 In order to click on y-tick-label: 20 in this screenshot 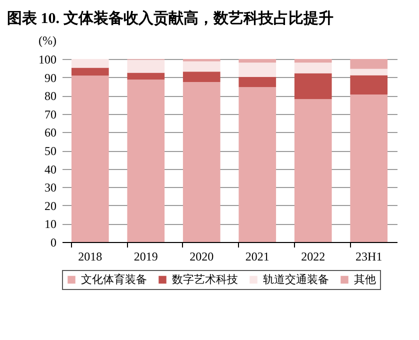, I will do `click(50, 205)`.